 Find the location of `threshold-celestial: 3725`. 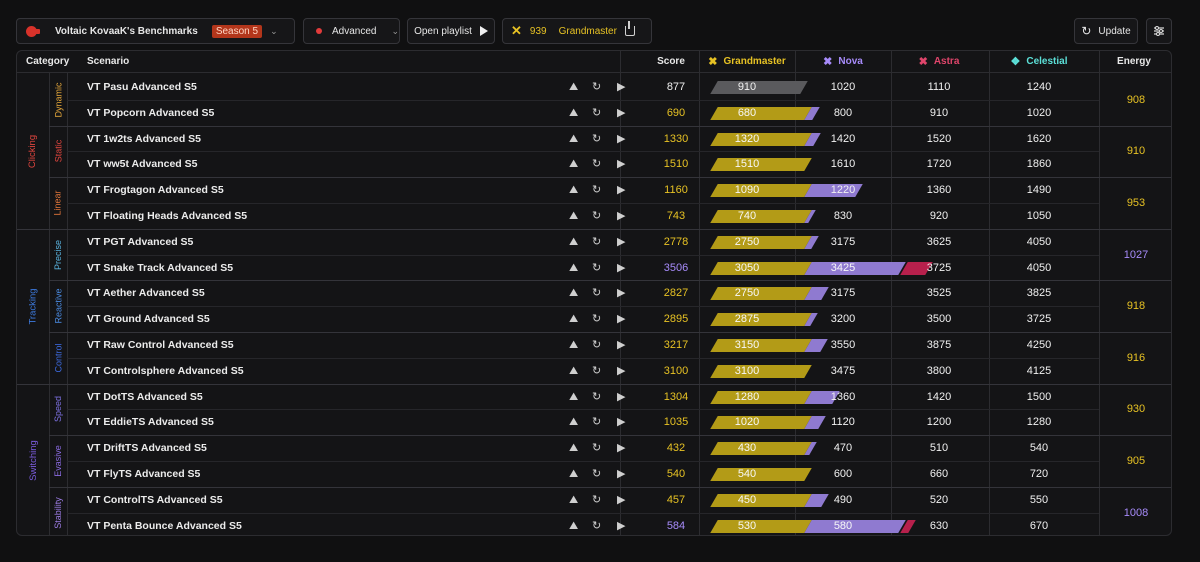

threshold-celestial: 3725 is located at coordinates (1039, 319).